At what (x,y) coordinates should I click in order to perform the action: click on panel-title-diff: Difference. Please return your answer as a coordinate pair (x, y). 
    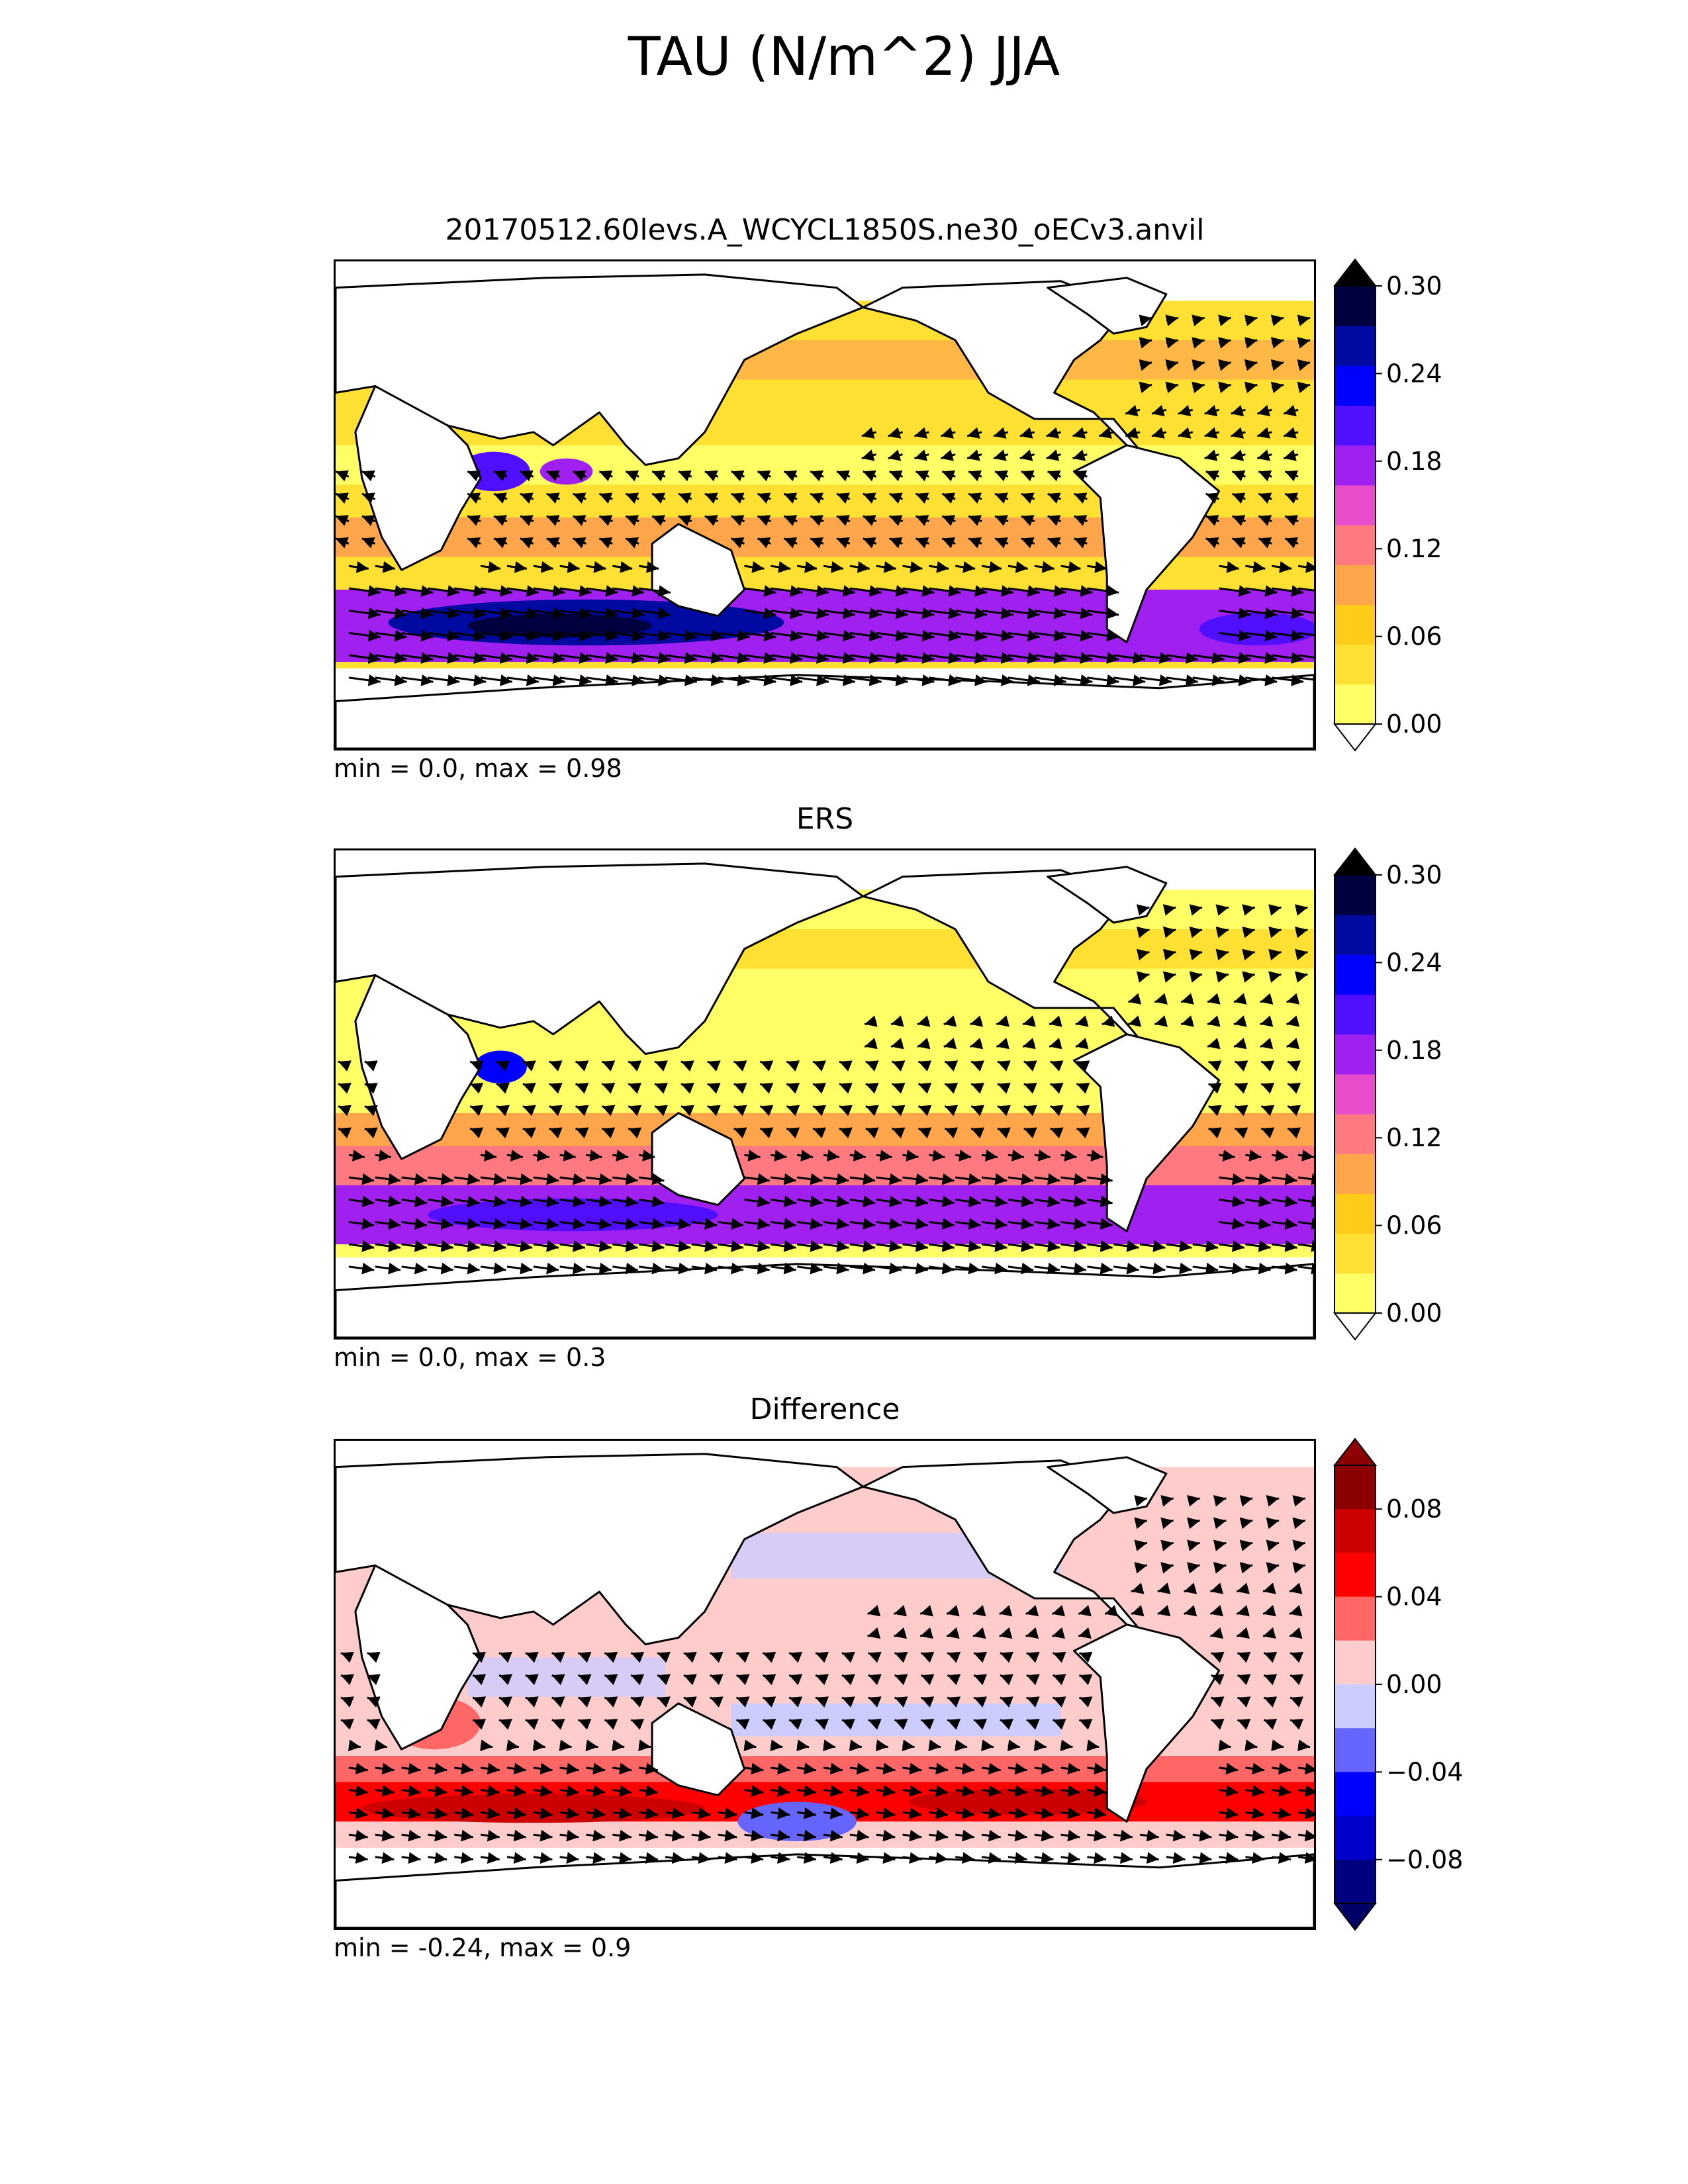
    Looking at the image, I should click on (824, 1409).